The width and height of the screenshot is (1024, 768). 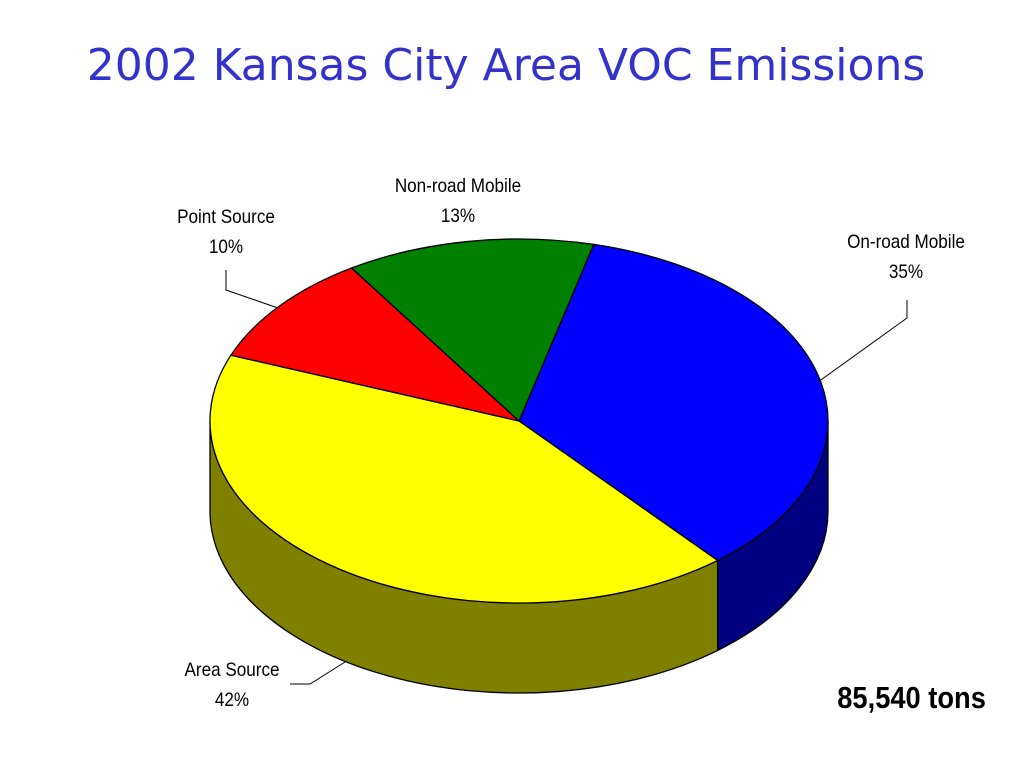 What do you see at coordinates (506, 65) in the screenshot?
I see `chart-title: 2002 Kansas City Area VOC Emissions` at bounding box center [506, 65].